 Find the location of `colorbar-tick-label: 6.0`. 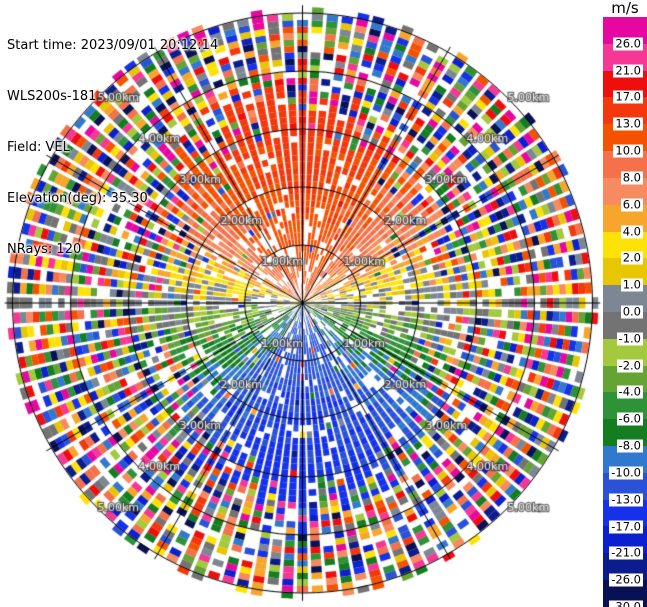

colorbar-tick-label: 6.0 is located at coordinates (631, 204).